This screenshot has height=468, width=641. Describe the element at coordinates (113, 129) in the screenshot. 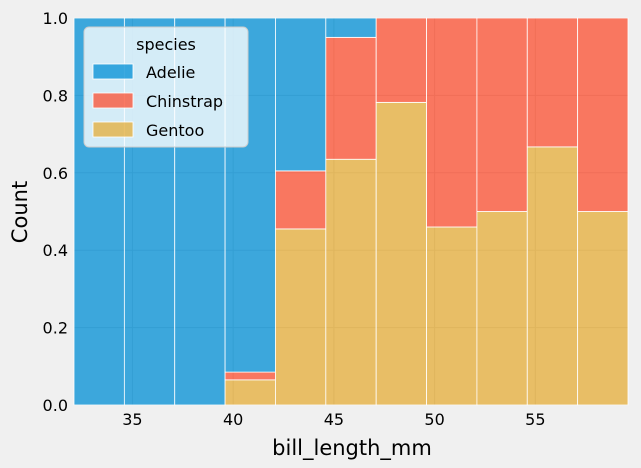

I see `legend-swatch-gentoo` at that location.